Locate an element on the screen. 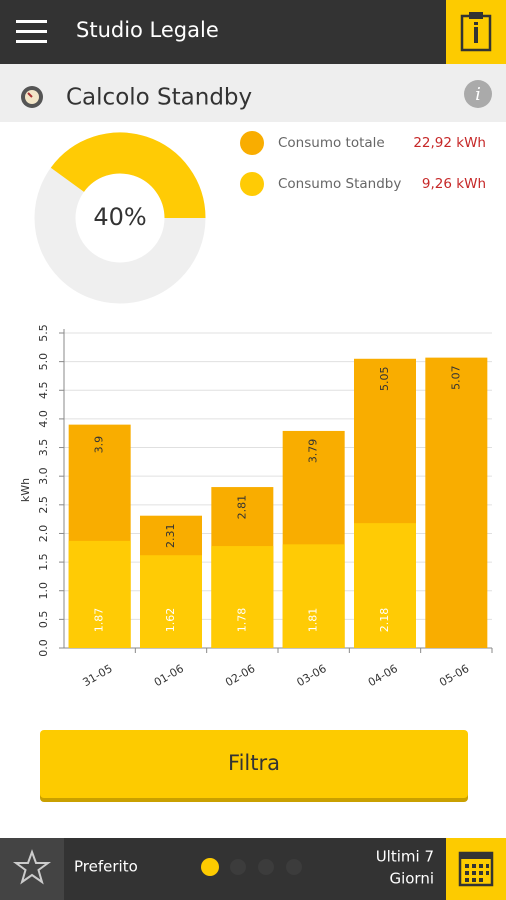 Image resolution: width=506 pixels, height=900 pixels. legend-amount: 9,26 kWh is located at coordinates (454, 184).